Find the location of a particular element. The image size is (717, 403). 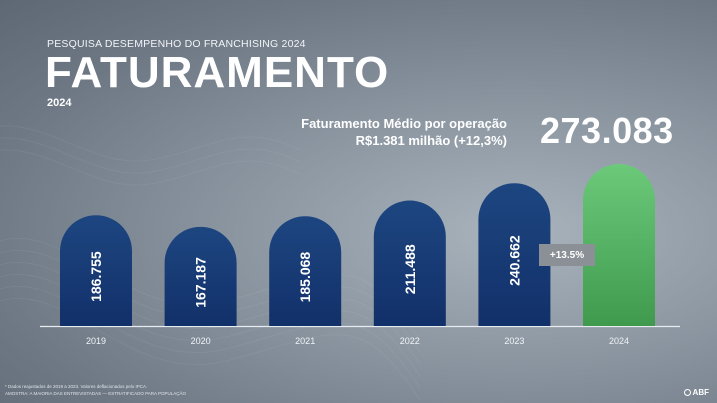

bar-2023 is located at coordinates (514, 254).